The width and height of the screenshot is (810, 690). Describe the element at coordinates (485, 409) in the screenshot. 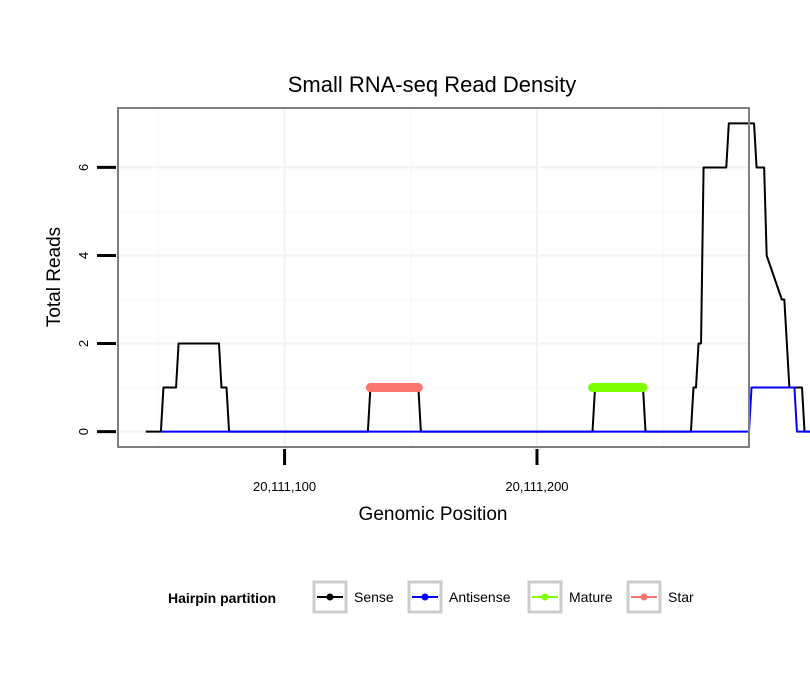

I see `series-line-antisense` at that location.